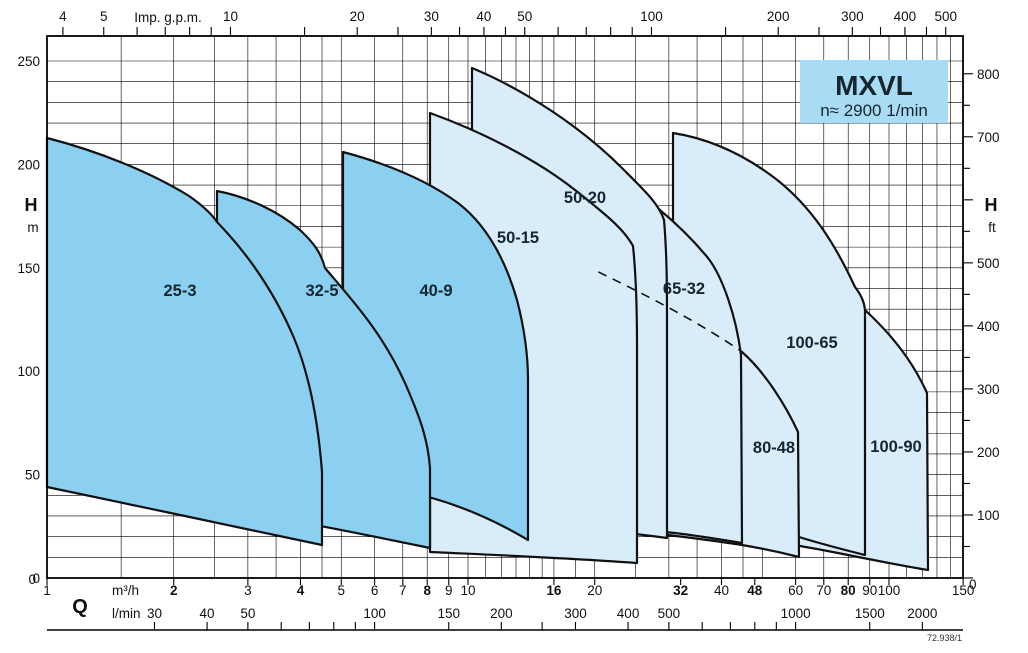 Image resolution: width=1028 pixels, height=653 pixels. Describe the element at coordinates (36, 578) in the screenshot. I see `left-tick-label: 0` at that location.